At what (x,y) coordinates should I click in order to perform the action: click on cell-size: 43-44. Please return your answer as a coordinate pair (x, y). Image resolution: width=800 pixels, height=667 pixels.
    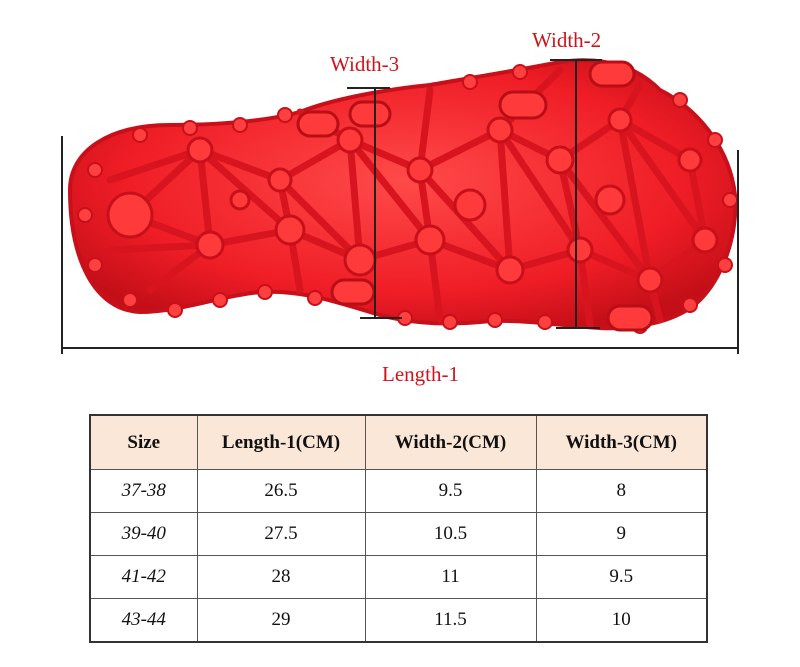
    Looking at the image, I should click on (143, 620).